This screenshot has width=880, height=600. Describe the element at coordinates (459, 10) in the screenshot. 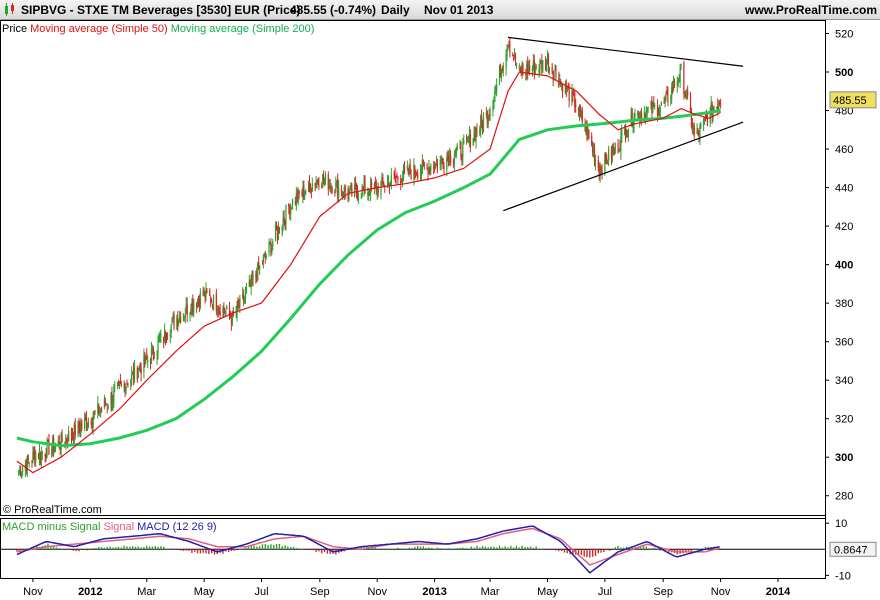

I see `date-label: Nov 01 2013` at that location.